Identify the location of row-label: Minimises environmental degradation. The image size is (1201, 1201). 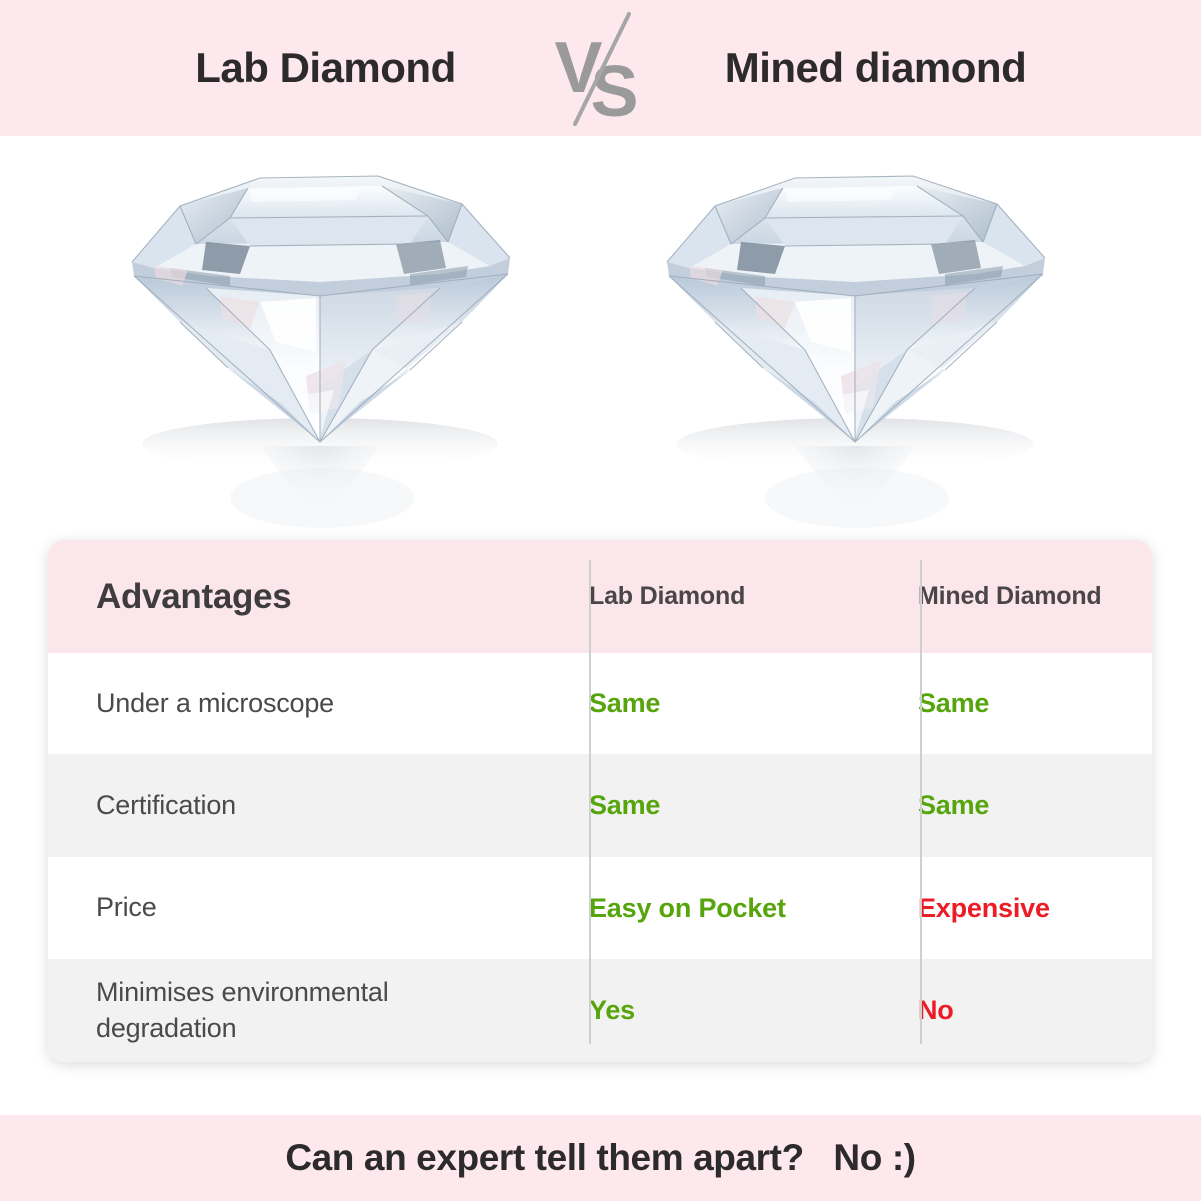
(242, 1009).